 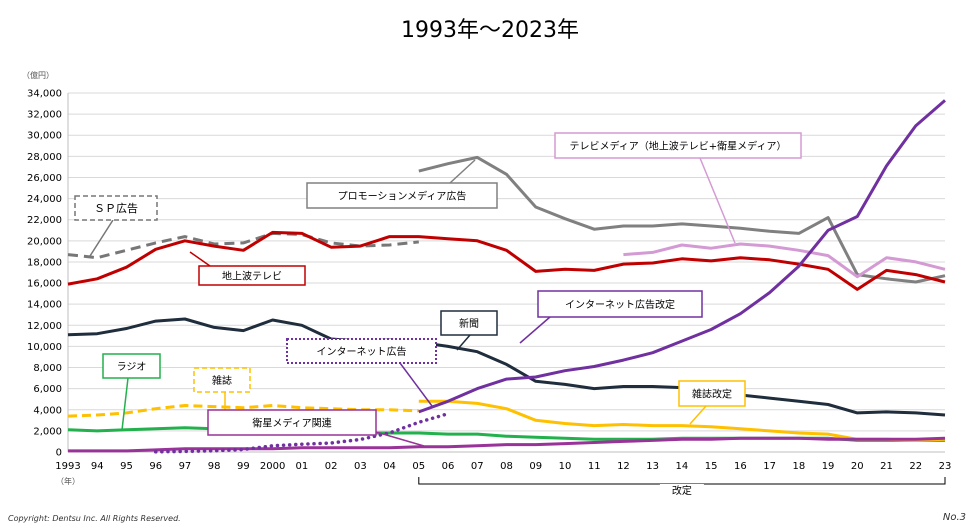 I want to click on callout-box-sp, so click(x=116, y=208).